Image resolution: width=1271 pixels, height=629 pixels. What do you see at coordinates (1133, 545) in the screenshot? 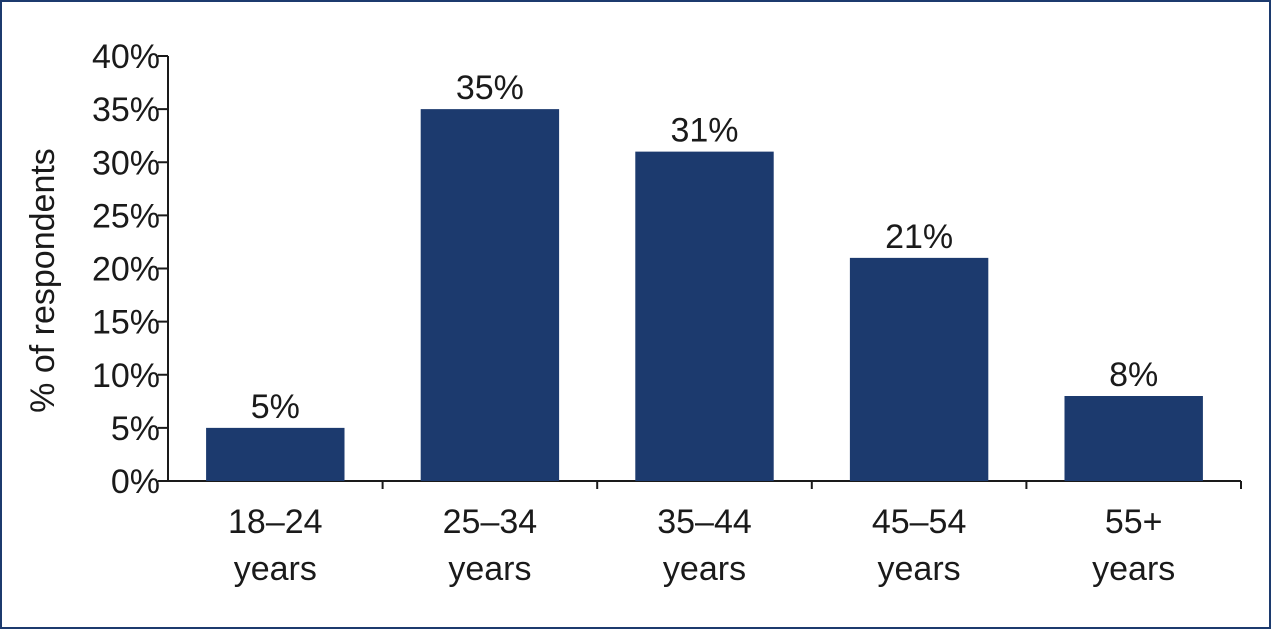
I see `x-tick-label: 55+ years` at bounding box center [1133, 545].